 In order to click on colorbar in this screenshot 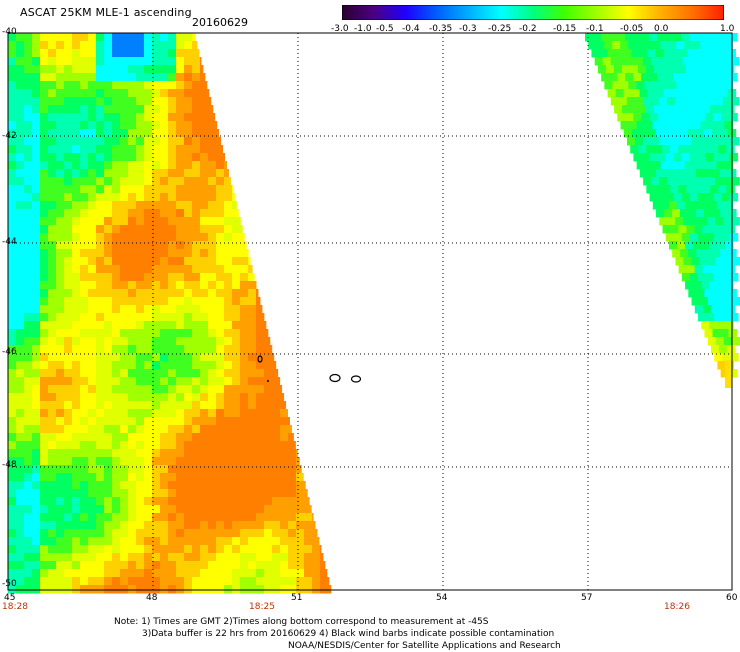, I will do `click(533, 12)`.